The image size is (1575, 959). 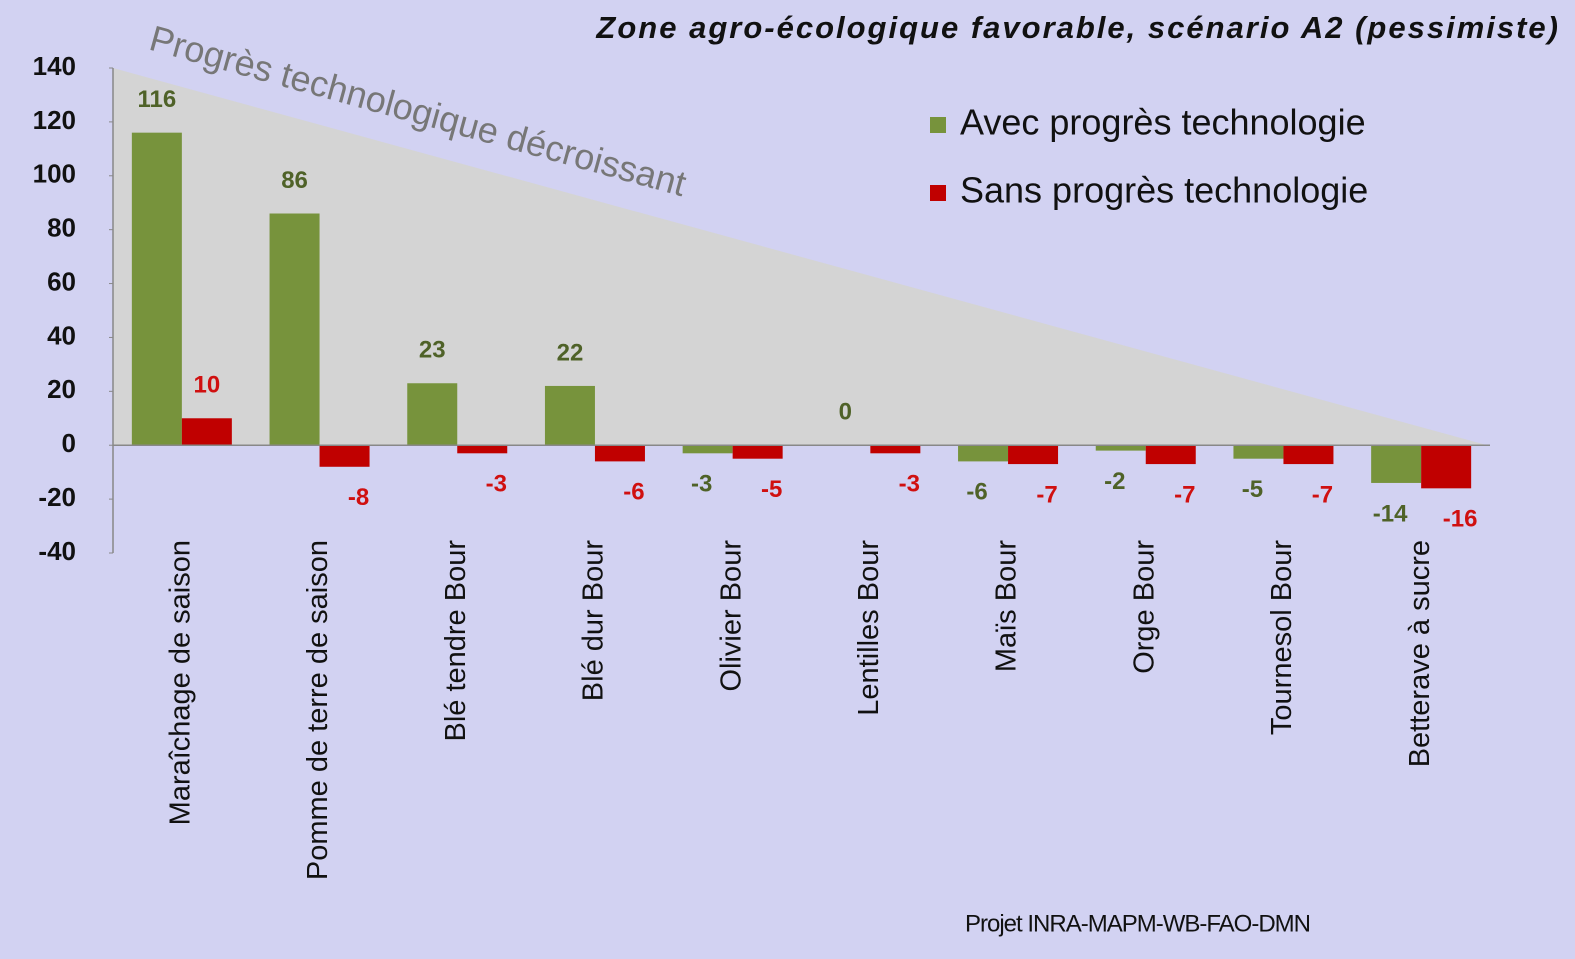 I want to click on x-tick-label: Maraîchage de saison, so click(x=181, y=682).